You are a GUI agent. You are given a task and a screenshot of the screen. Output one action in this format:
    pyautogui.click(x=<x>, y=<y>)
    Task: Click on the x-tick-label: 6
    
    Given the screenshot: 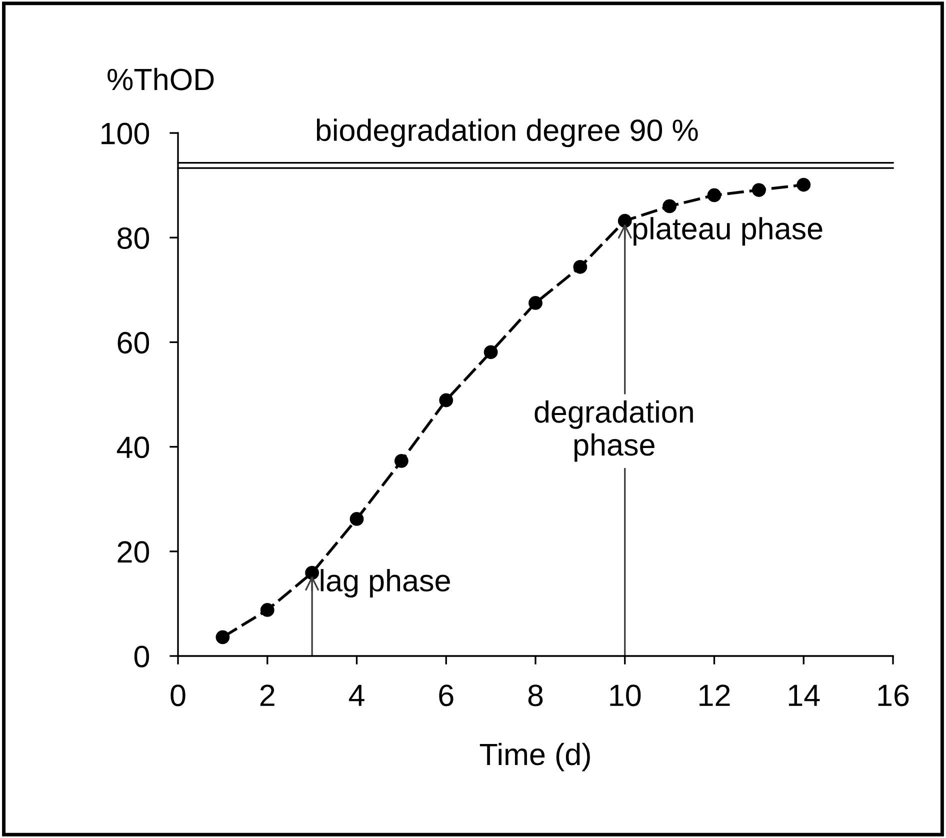 What is the action you would take?
    pyautogui.click(x=446, y=695)
    